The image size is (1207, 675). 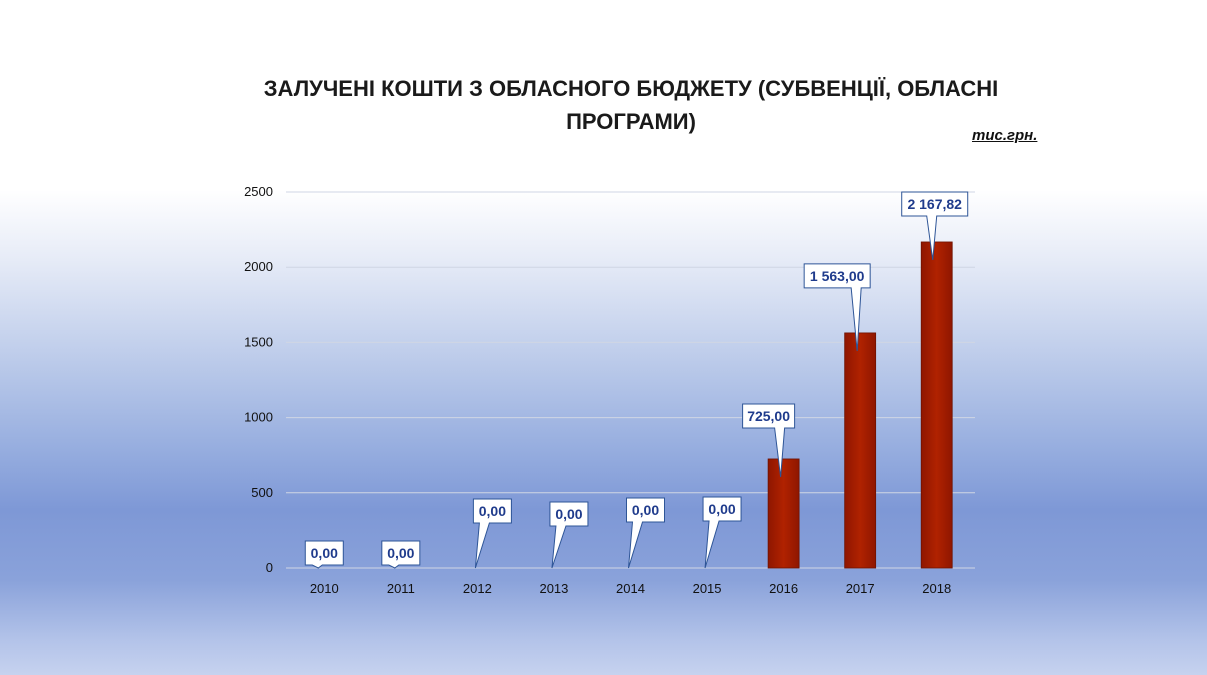 What do you see at coordinates (630, 588) in the screenshot?
I see `x-tick-label: 2014` at bounding box center [630, 588].